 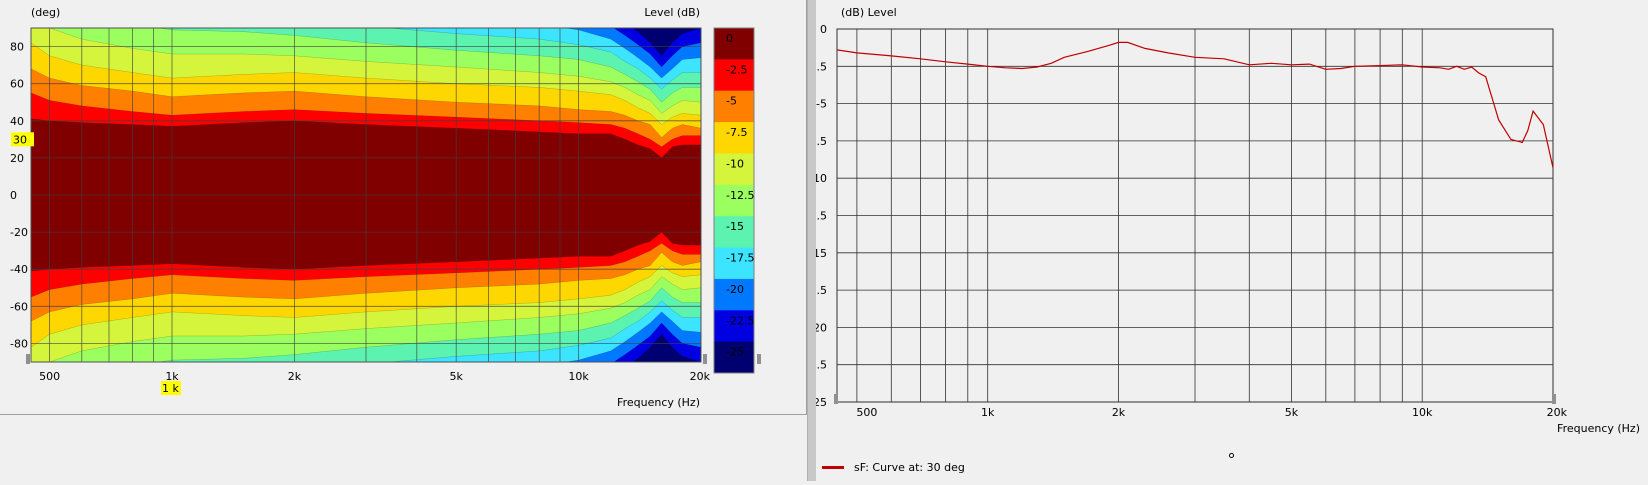 I want to click on contour-y-tick-label: 40, so click(x=17, y=121).